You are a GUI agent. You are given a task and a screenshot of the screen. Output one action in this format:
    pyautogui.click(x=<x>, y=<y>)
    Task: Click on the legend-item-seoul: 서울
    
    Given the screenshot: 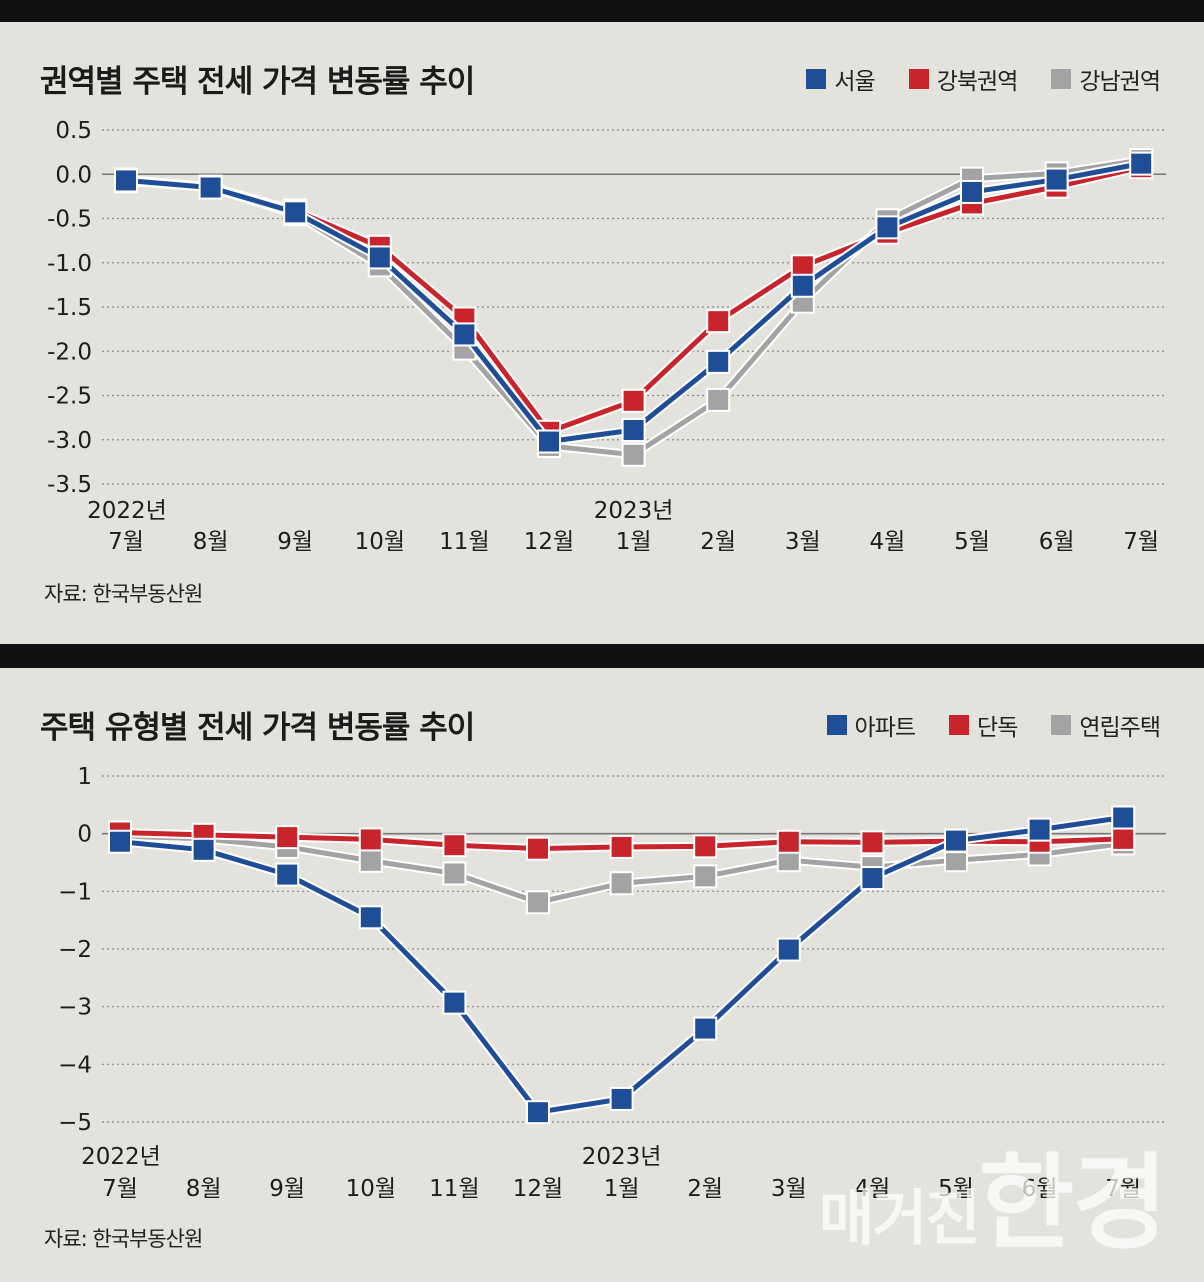 What is the action you would take?
    pyautogui.click(x=841, y=79)
    